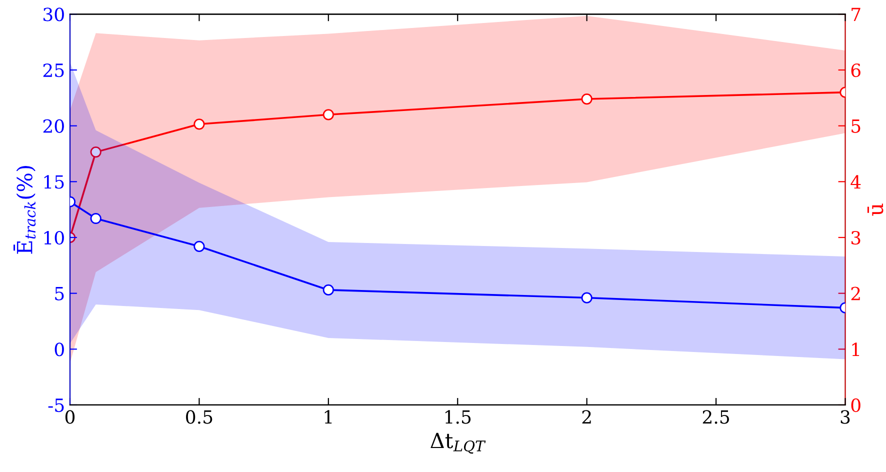 The width and height of the screenshot is (886, 472). What do you see at coordinates (53, 70) in the screenshot?
I see `y-tick-label: 25` at bounding box center [53, 70].